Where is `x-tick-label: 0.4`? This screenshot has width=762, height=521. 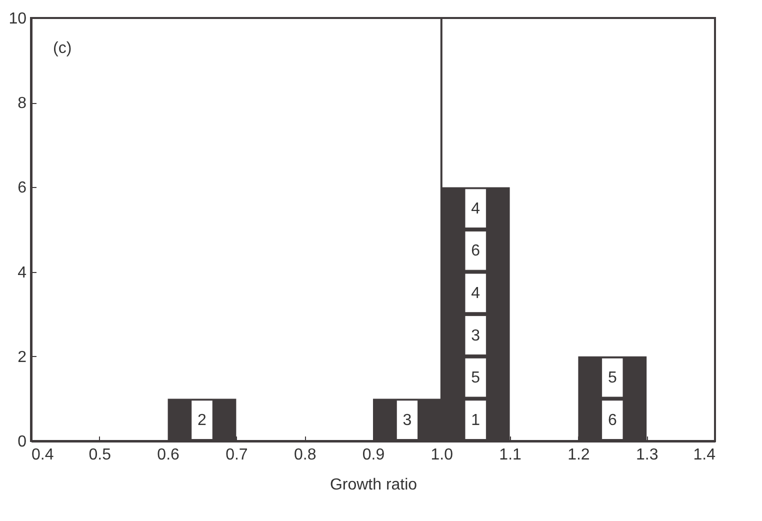
x-tick-label: 0.4 is located at coordinates (43, 455).